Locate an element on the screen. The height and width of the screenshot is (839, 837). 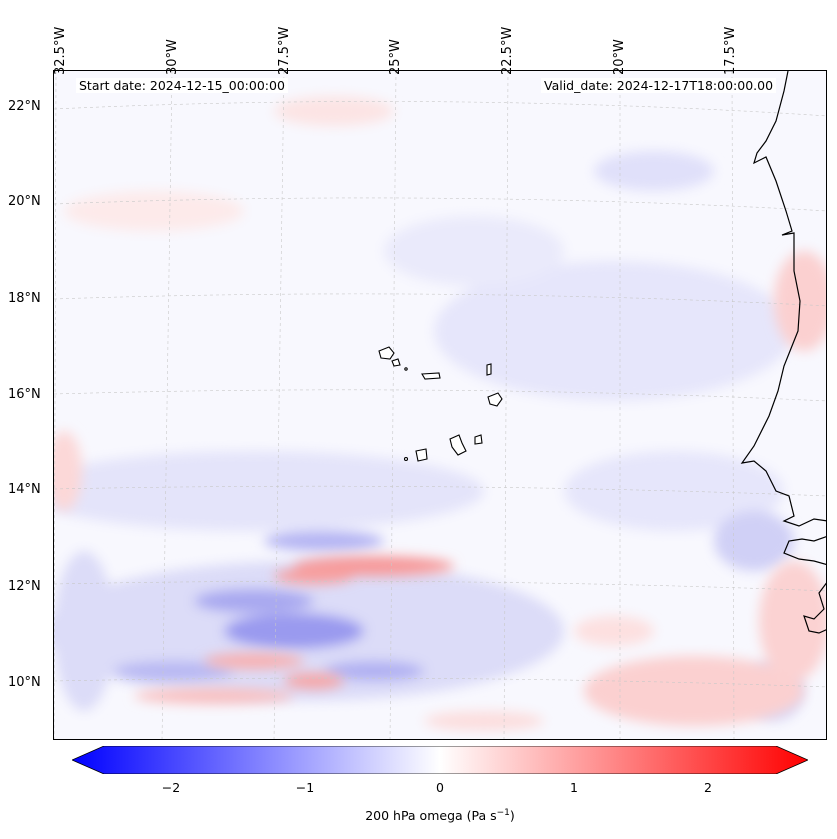
lon-label: 27.5°W is located at coordinates (284, 50).